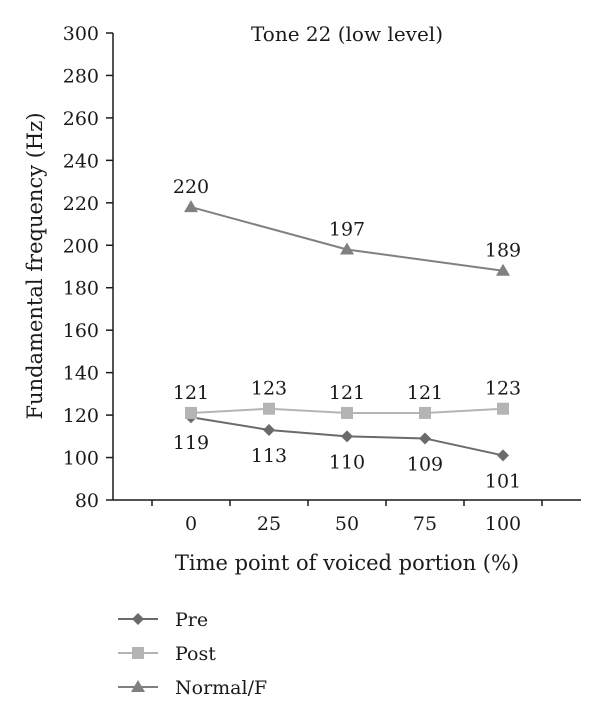  I want to click on data-label: 197, so click(347, 230).